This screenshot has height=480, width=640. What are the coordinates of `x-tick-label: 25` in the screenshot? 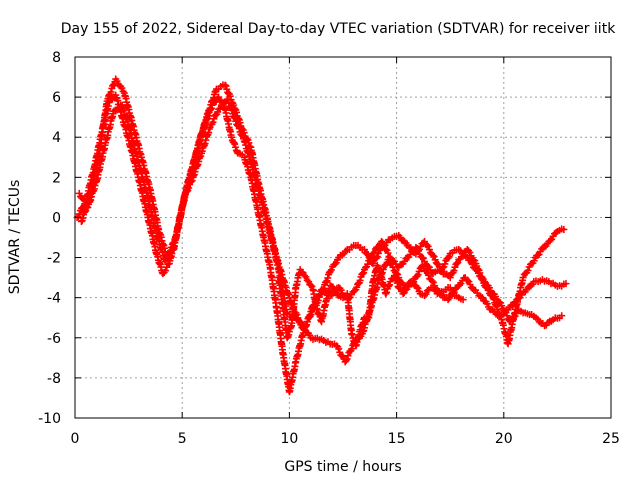 It's located at (611, 439).